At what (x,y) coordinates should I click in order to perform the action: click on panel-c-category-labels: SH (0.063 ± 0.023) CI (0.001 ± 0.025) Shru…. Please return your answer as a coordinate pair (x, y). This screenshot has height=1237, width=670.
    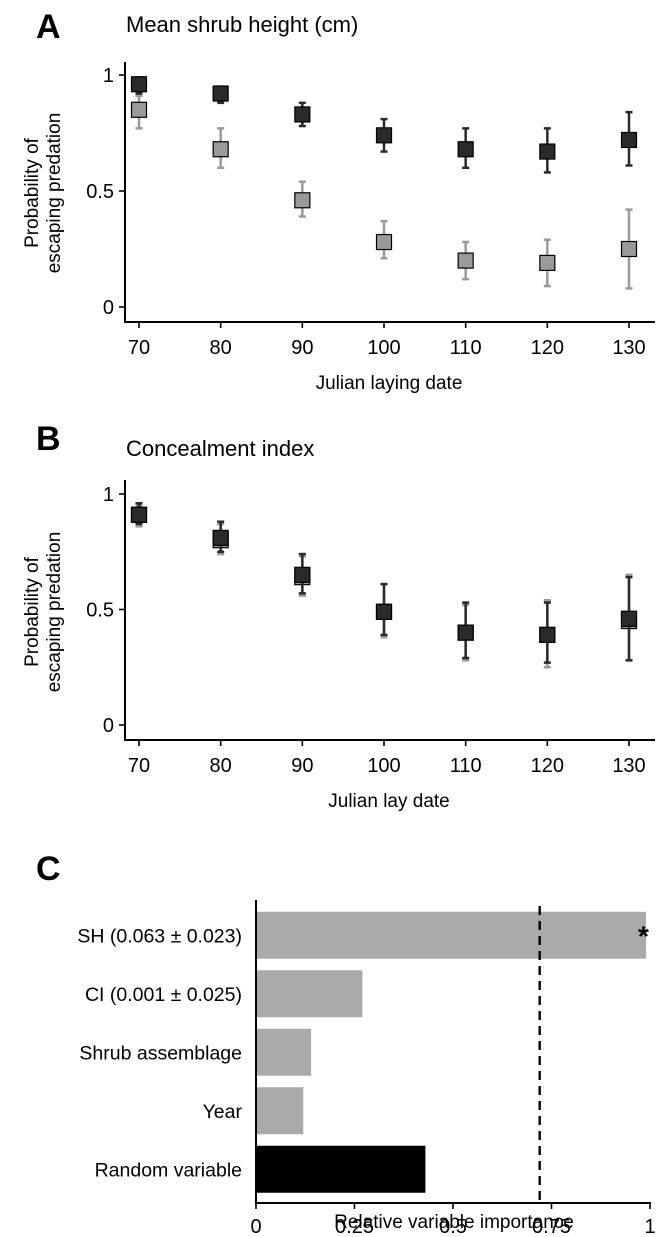
    Looking at the image, I should click on (159, 1053).